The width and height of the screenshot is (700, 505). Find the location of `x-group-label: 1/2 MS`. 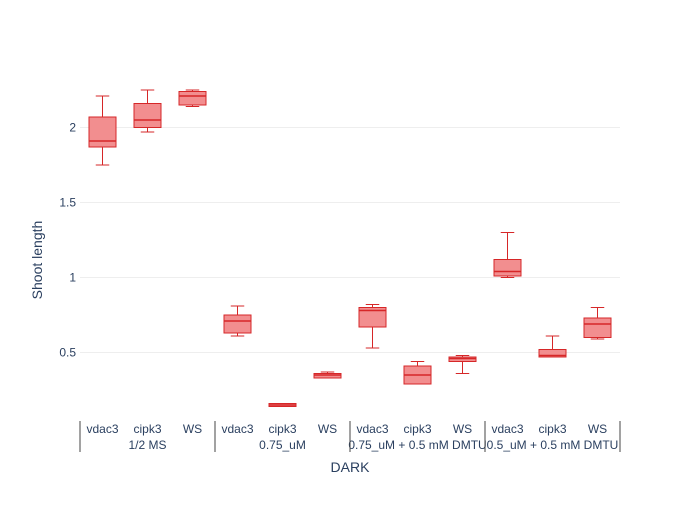

x-group-label: 1/2 MS is located at coordinates (147, 445).